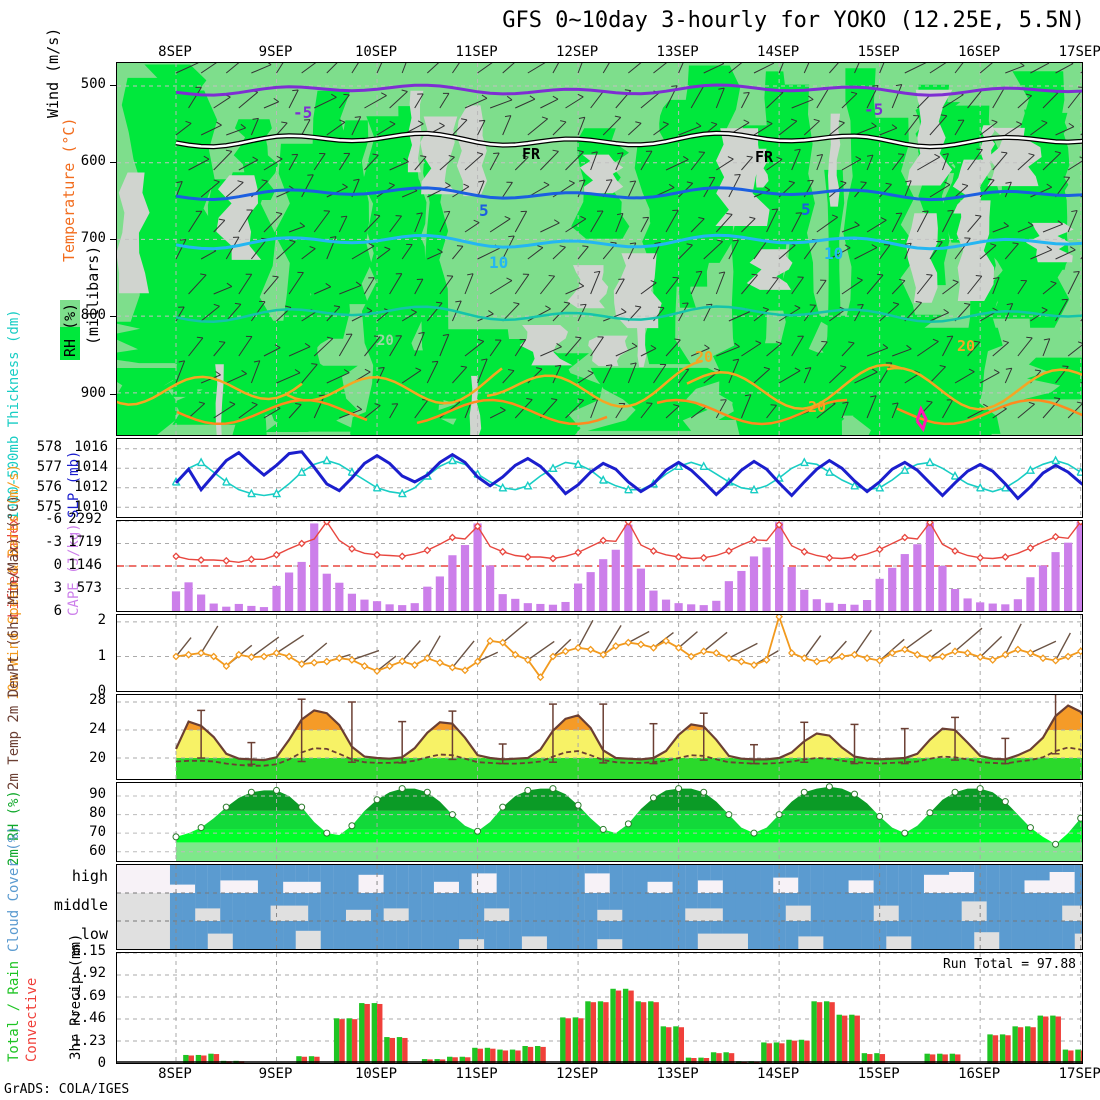 The image size is (1100, 1100). I want to click on axis-tick-value: 1014, so click(91, 467).